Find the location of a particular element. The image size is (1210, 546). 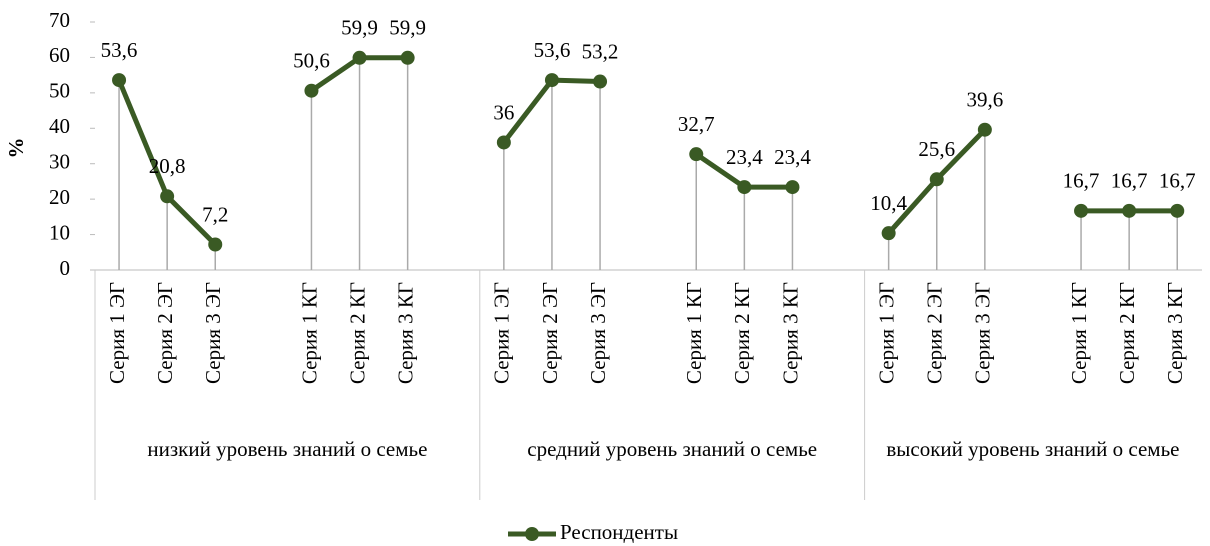

data-label: 36 is located at coordinates (503, 112).